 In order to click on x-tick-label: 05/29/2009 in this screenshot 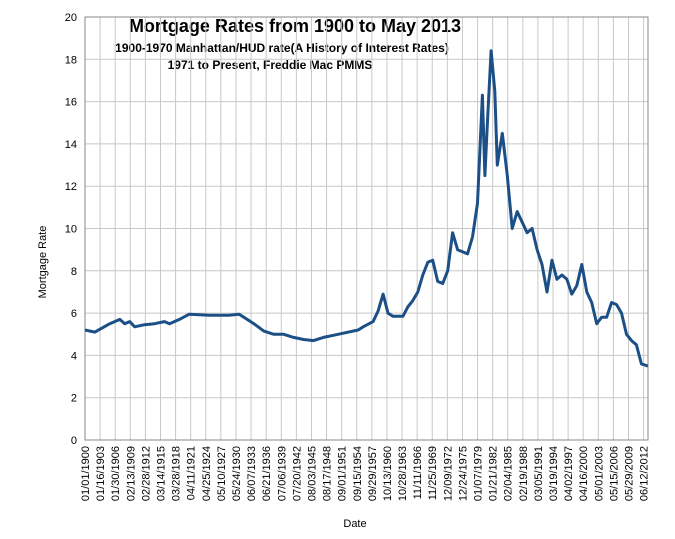, I will do `click(630, 473)`.